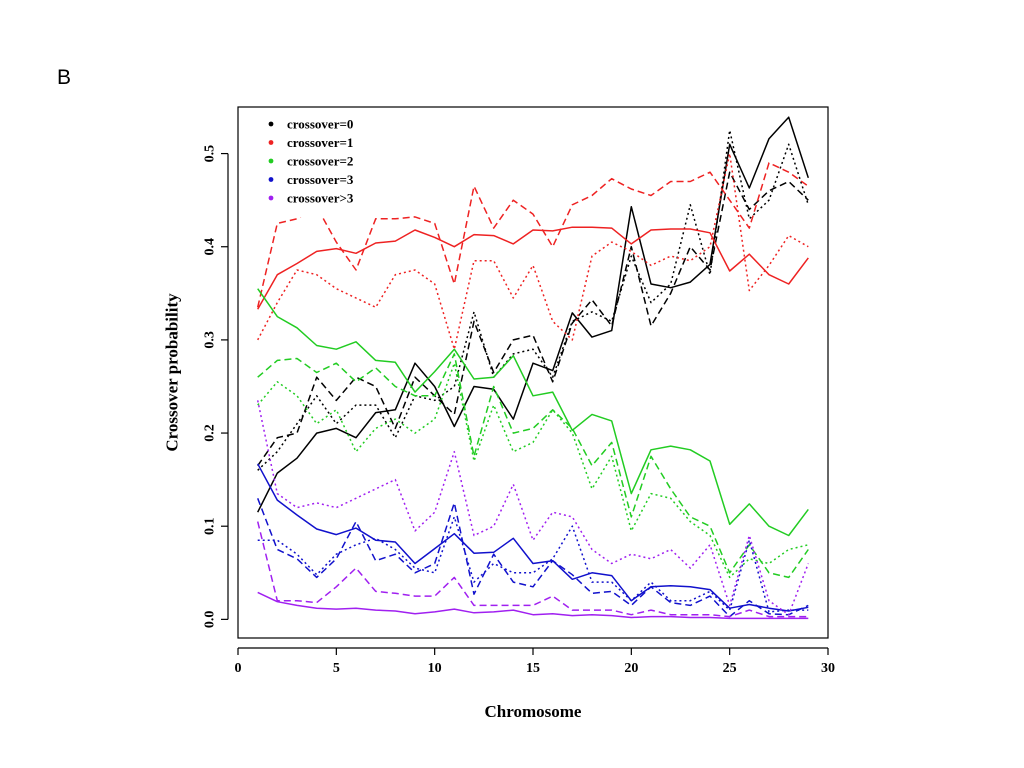 The height and width of the screenshot is (768, 1024). I want to click on y-tick-label: 0.3, so click(210, 340).